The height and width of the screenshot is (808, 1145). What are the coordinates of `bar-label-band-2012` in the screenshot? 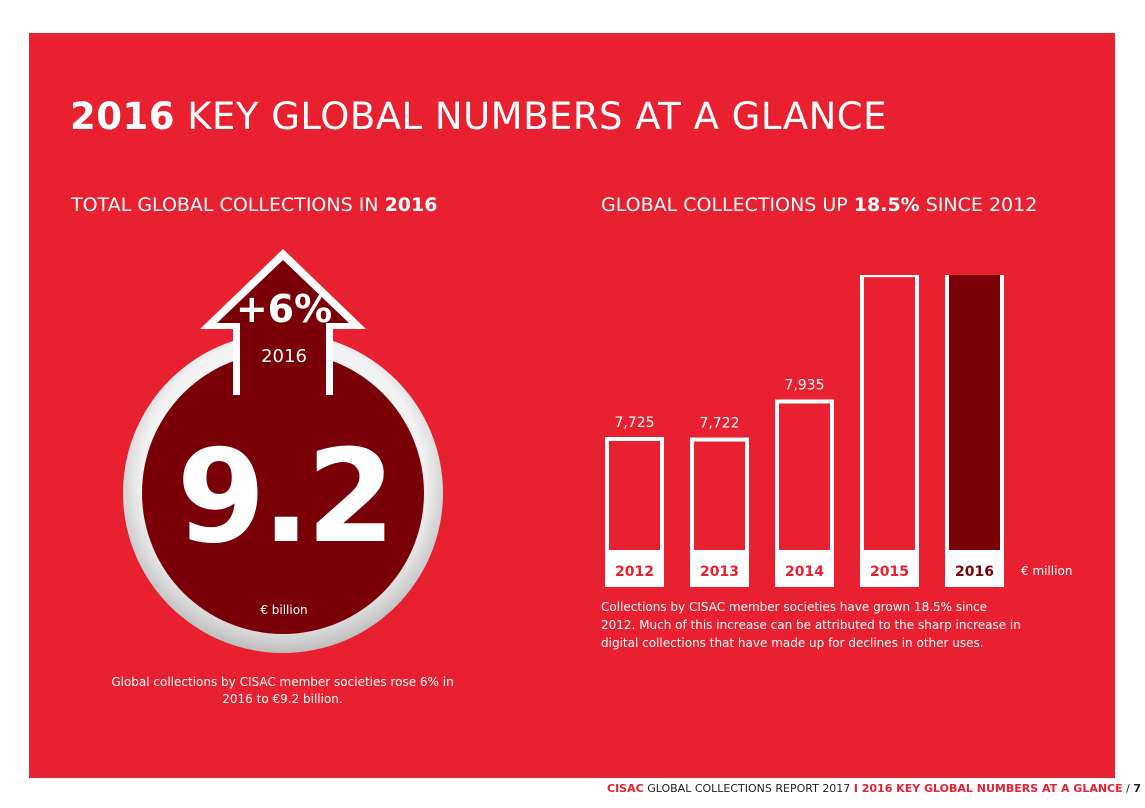 It's located at (634, 567).